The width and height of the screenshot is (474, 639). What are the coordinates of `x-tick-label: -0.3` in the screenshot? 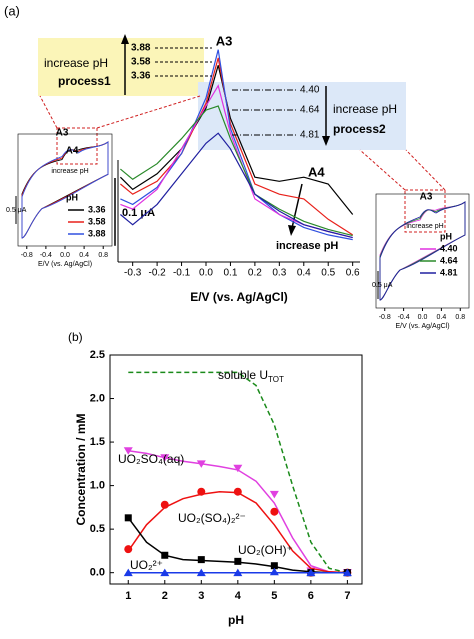 It's located at (133, 273).